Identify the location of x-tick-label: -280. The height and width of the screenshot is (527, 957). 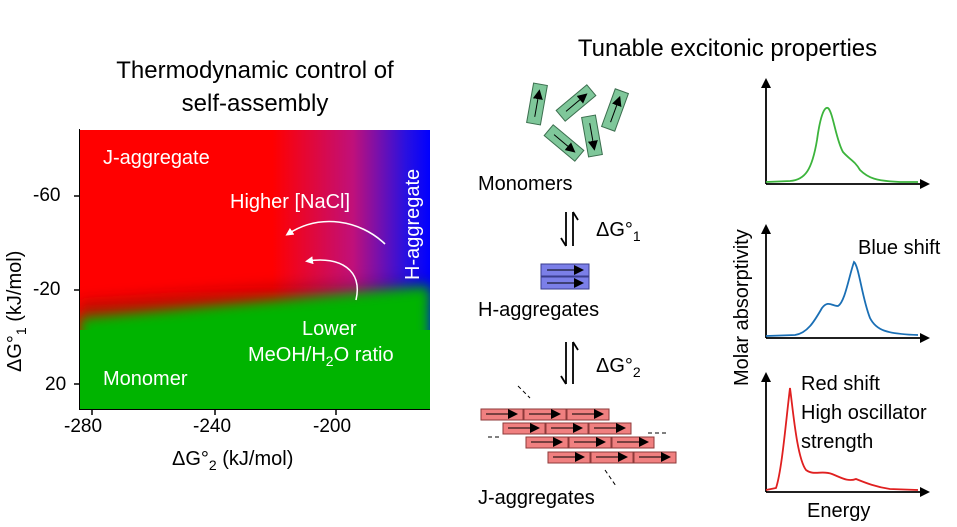
(83, 426).